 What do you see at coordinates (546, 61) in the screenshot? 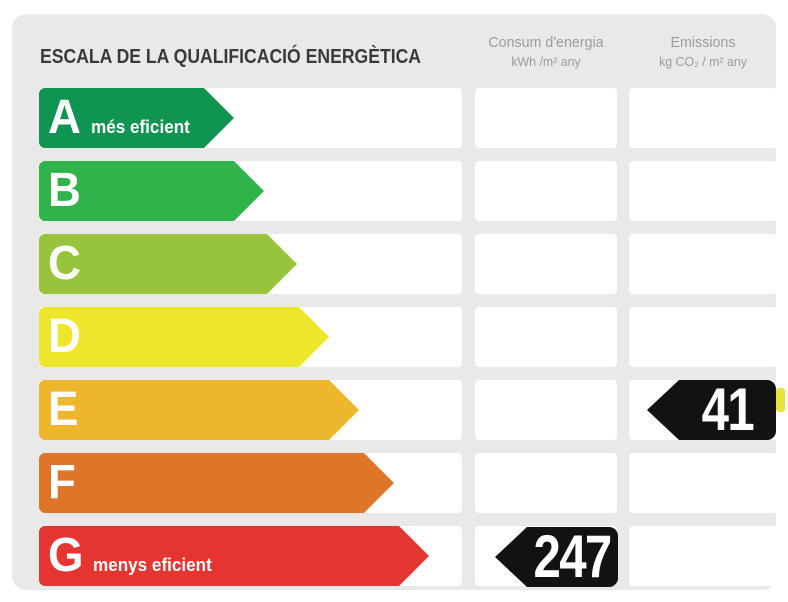
I see `consum-unit: kWh /m² any` at bounding box center [546, 61].